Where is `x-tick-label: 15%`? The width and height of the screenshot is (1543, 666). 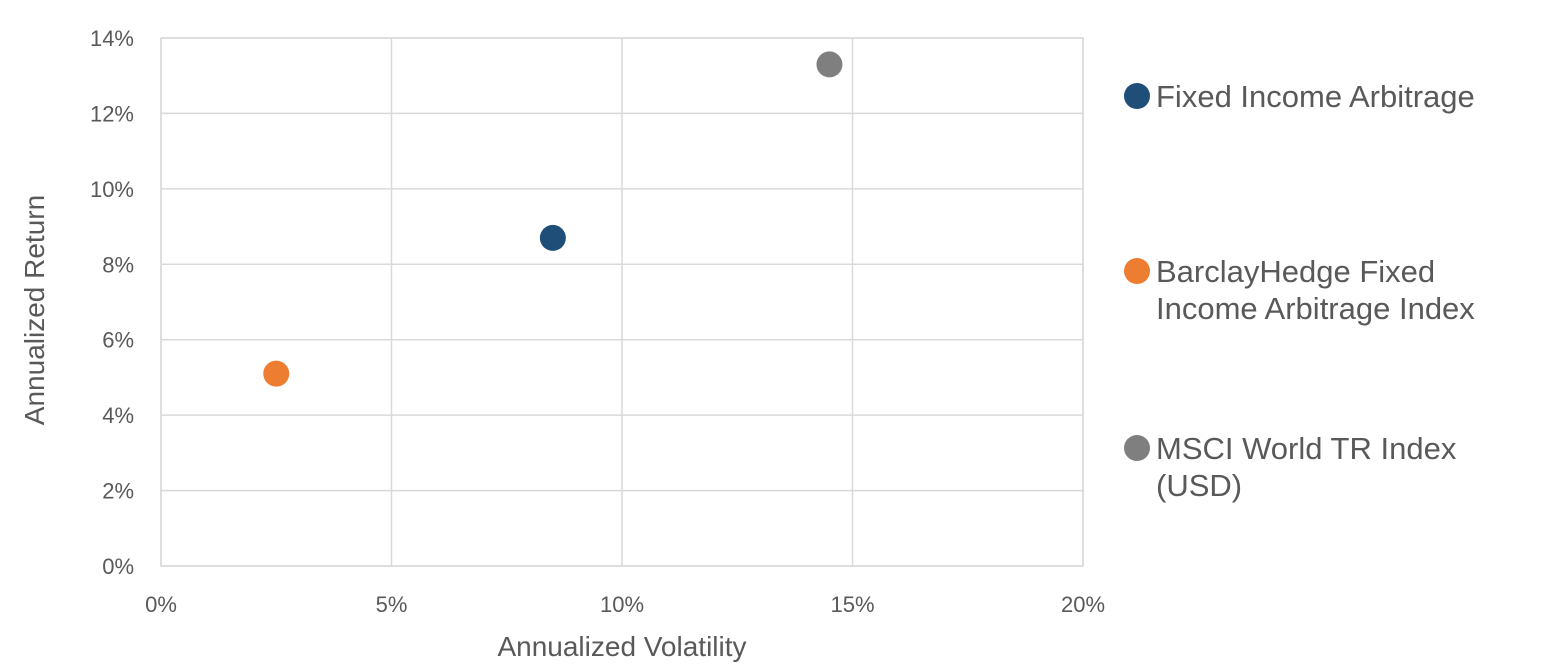 x-tick-label: 15% is located at coordinates (852, 604).